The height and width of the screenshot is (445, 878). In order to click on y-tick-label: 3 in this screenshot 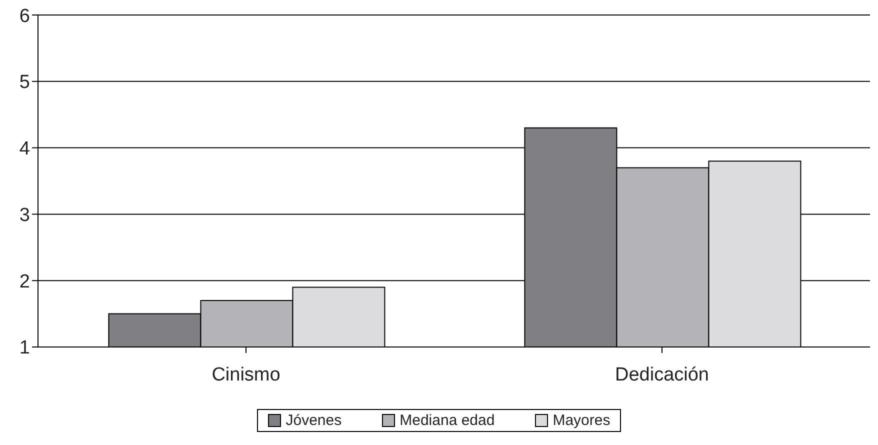, I will do `click(24, 215)`.